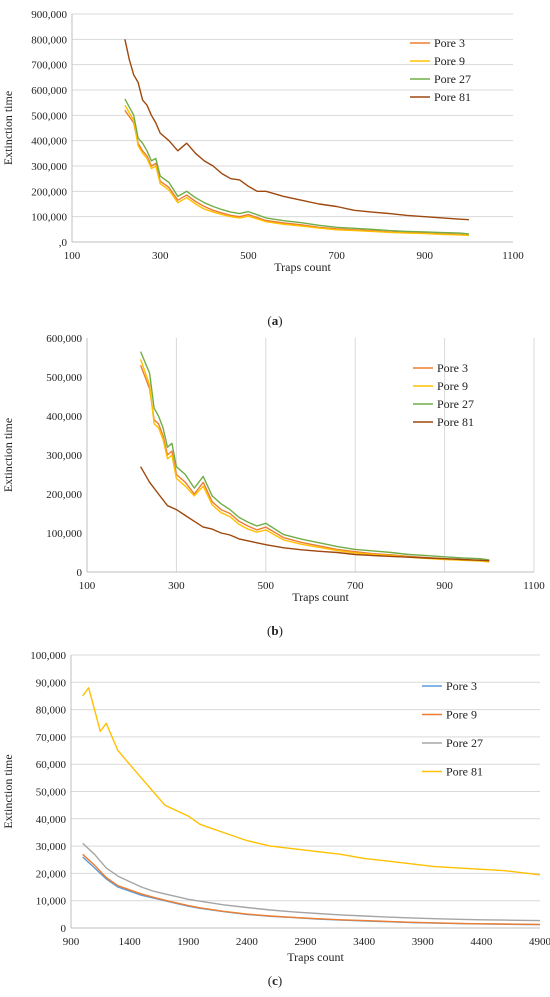 This screenshot has width=550, height=997. I want to click on x-tick-label: 1400, so click(130, 942).